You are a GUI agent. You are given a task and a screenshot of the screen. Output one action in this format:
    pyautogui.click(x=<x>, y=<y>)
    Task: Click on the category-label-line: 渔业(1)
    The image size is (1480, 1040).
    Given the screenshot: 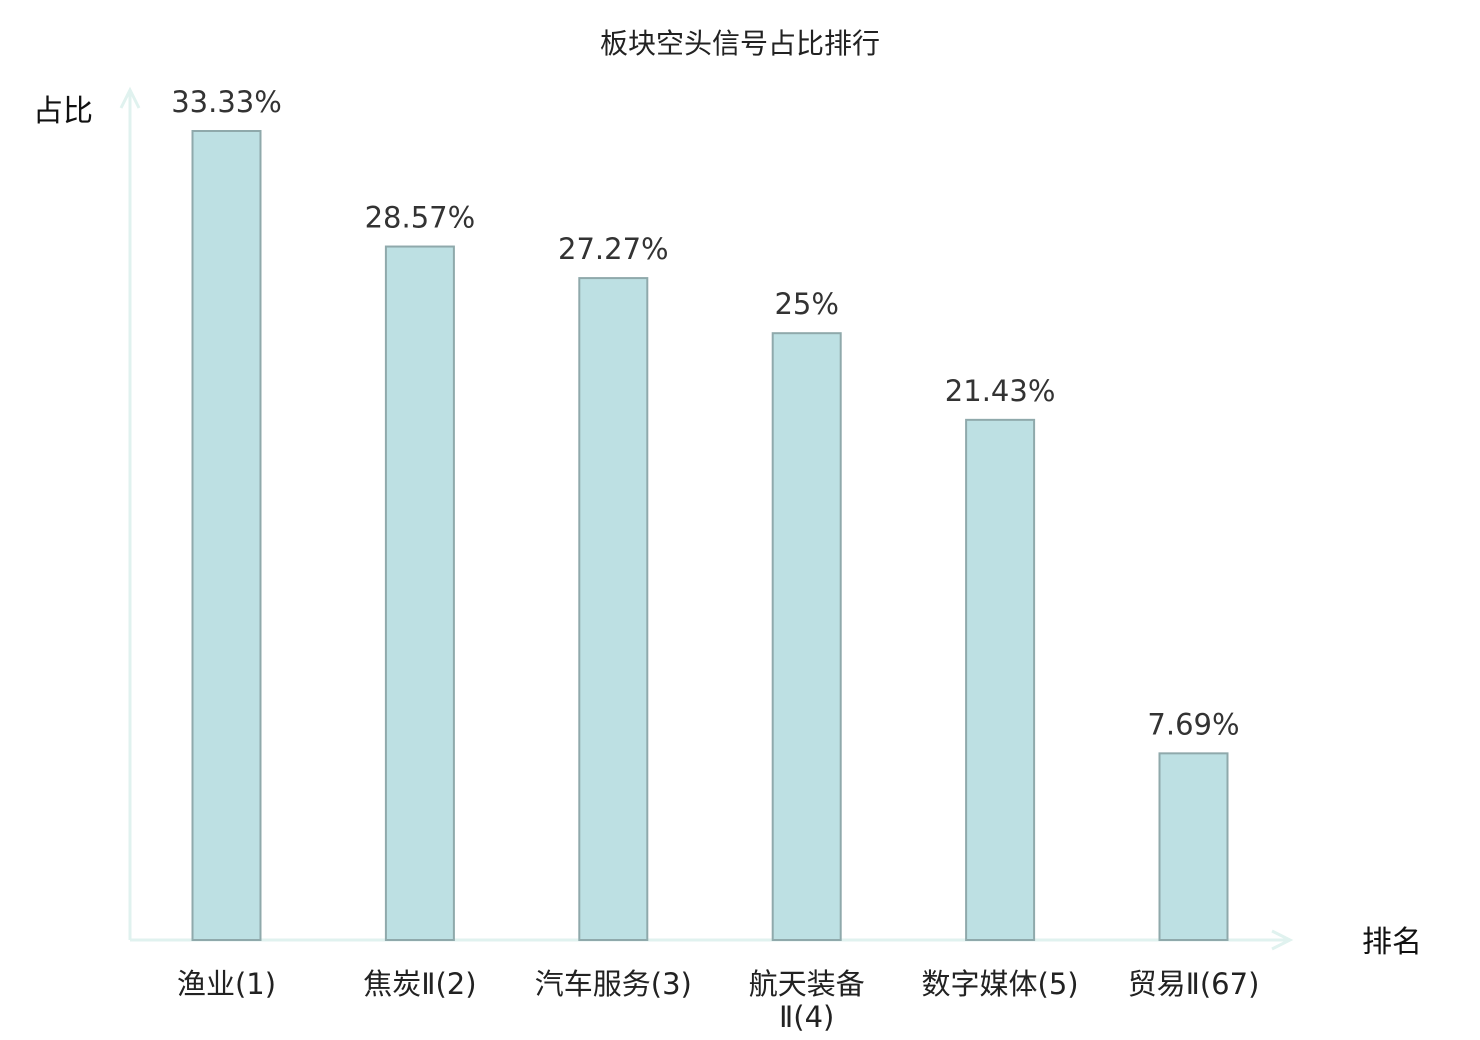 What is the action you would take?
    pyautogui.click(x=226, y=984)
    